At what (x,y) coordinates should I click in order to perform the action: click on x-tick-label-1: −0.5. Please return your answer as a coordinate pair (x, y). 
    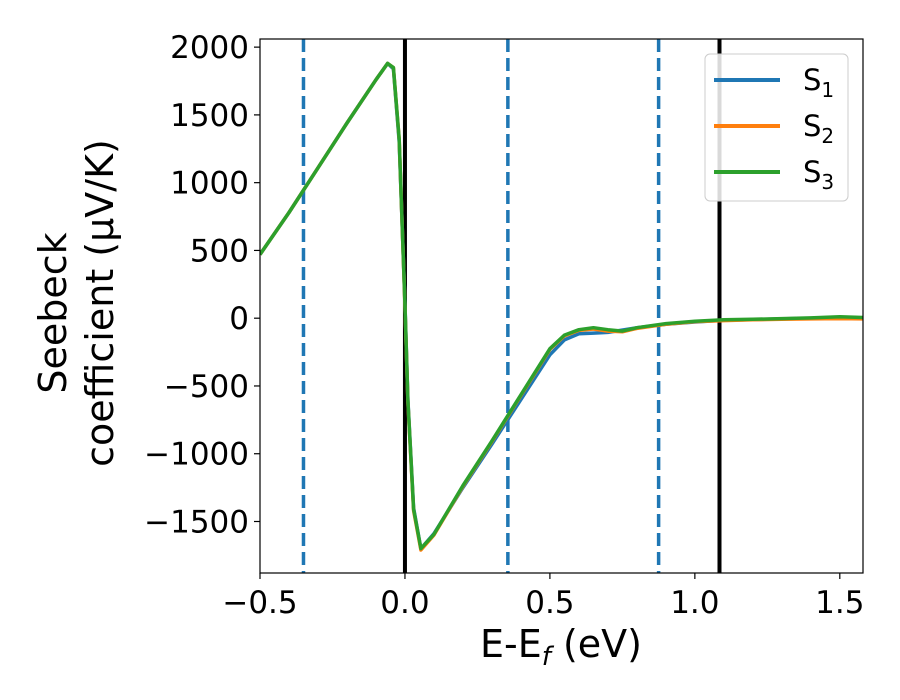
    Looking at the image, I should click on (259, 603).